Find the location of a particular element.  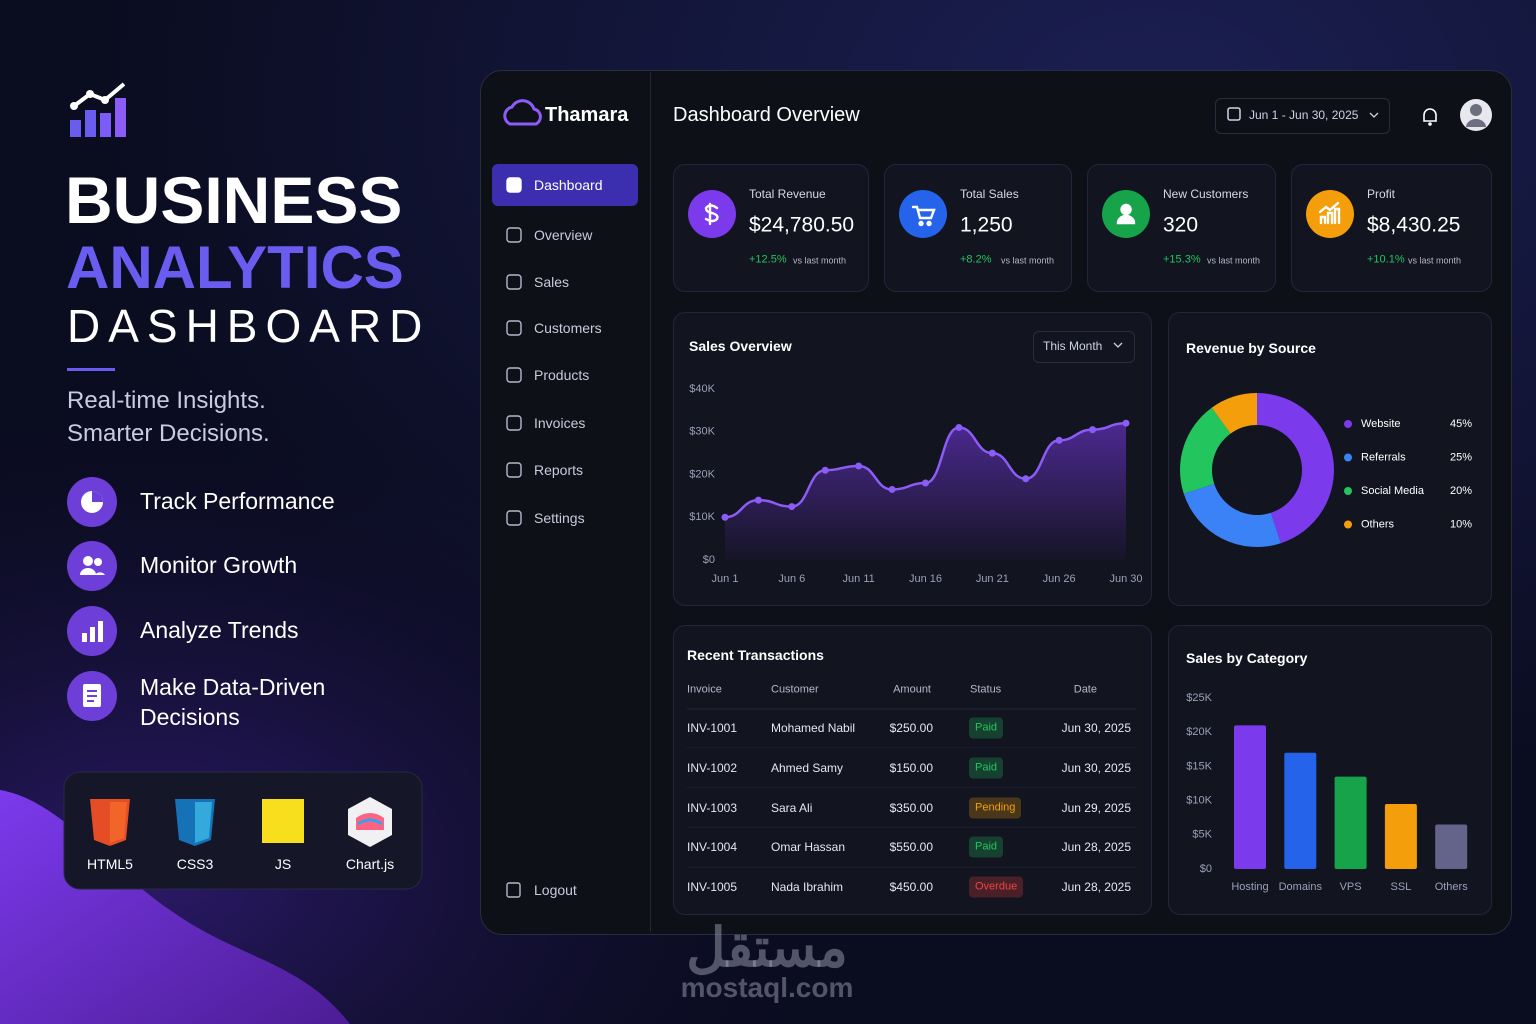

nav-item: Settings is located at coordinates (559, 518).